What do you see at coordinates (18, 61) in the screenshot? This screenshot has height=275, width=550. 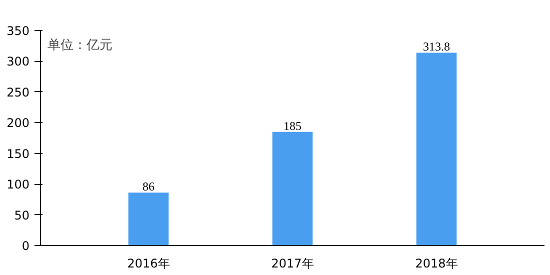 I see `y-tick-label: 300` at bounding box center [18, 61].